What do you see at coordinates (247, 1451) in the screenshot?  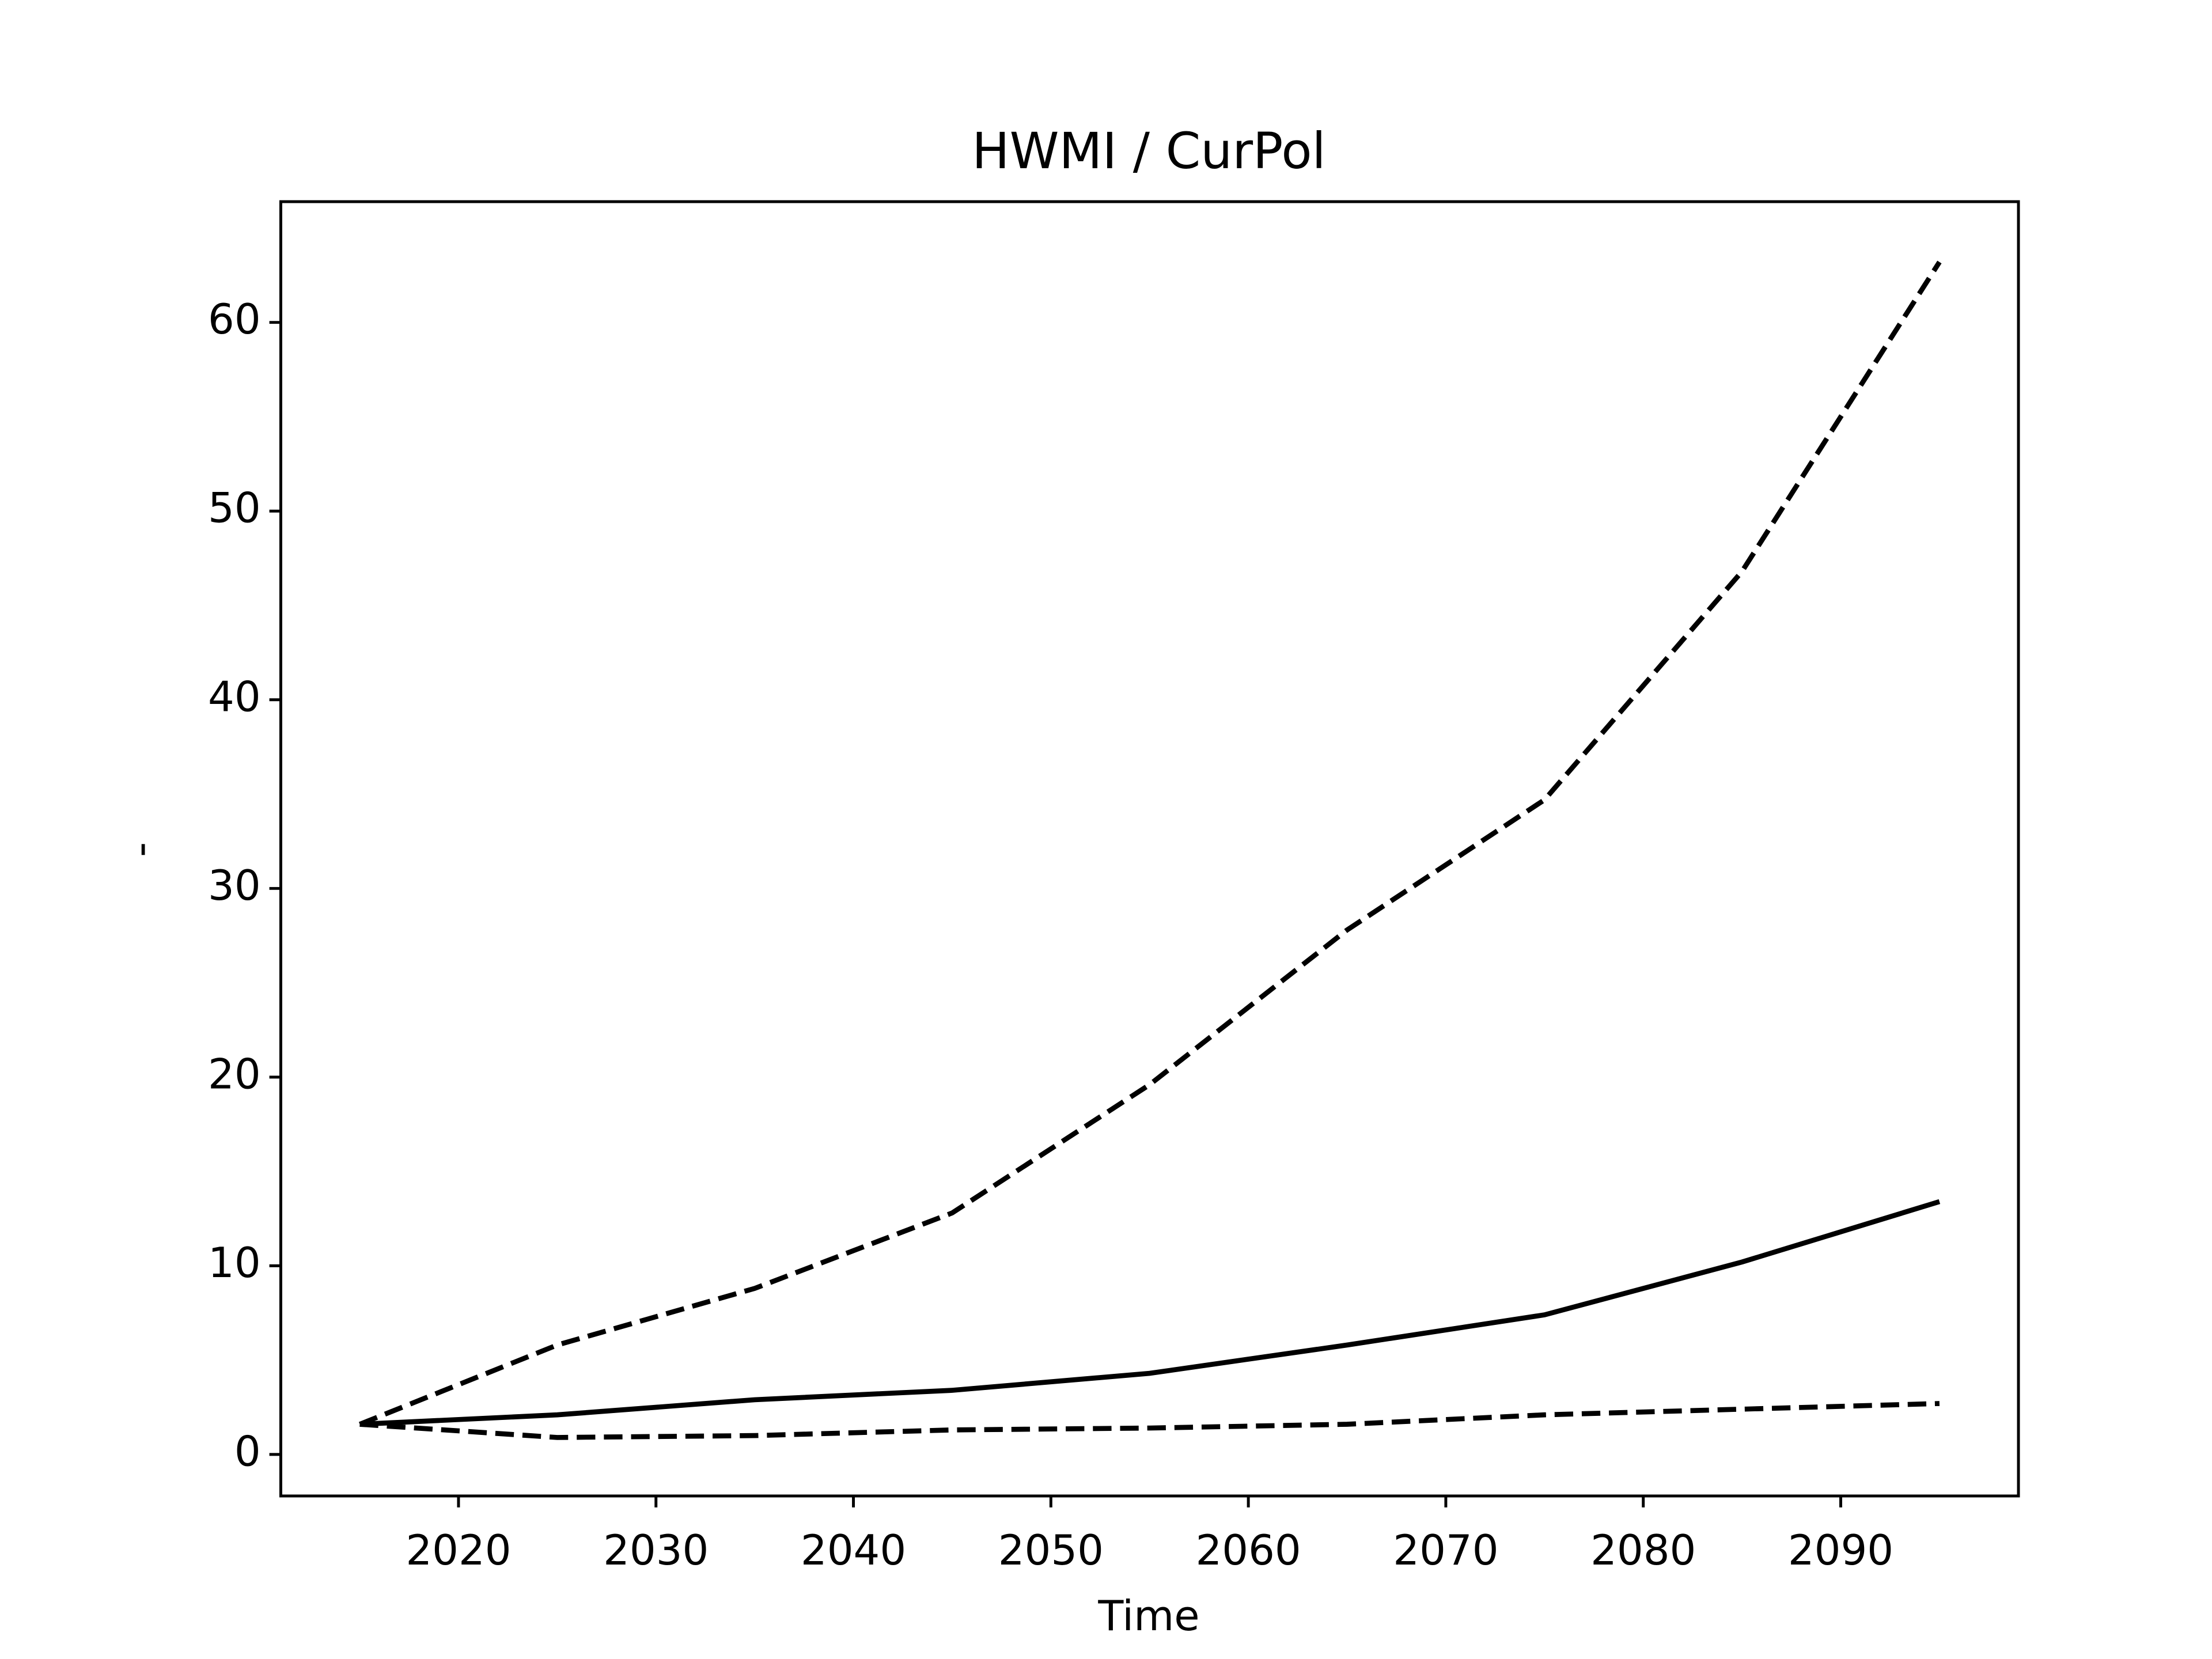 I see `y-tick-label: 0` at bounding box center [247, 1451].